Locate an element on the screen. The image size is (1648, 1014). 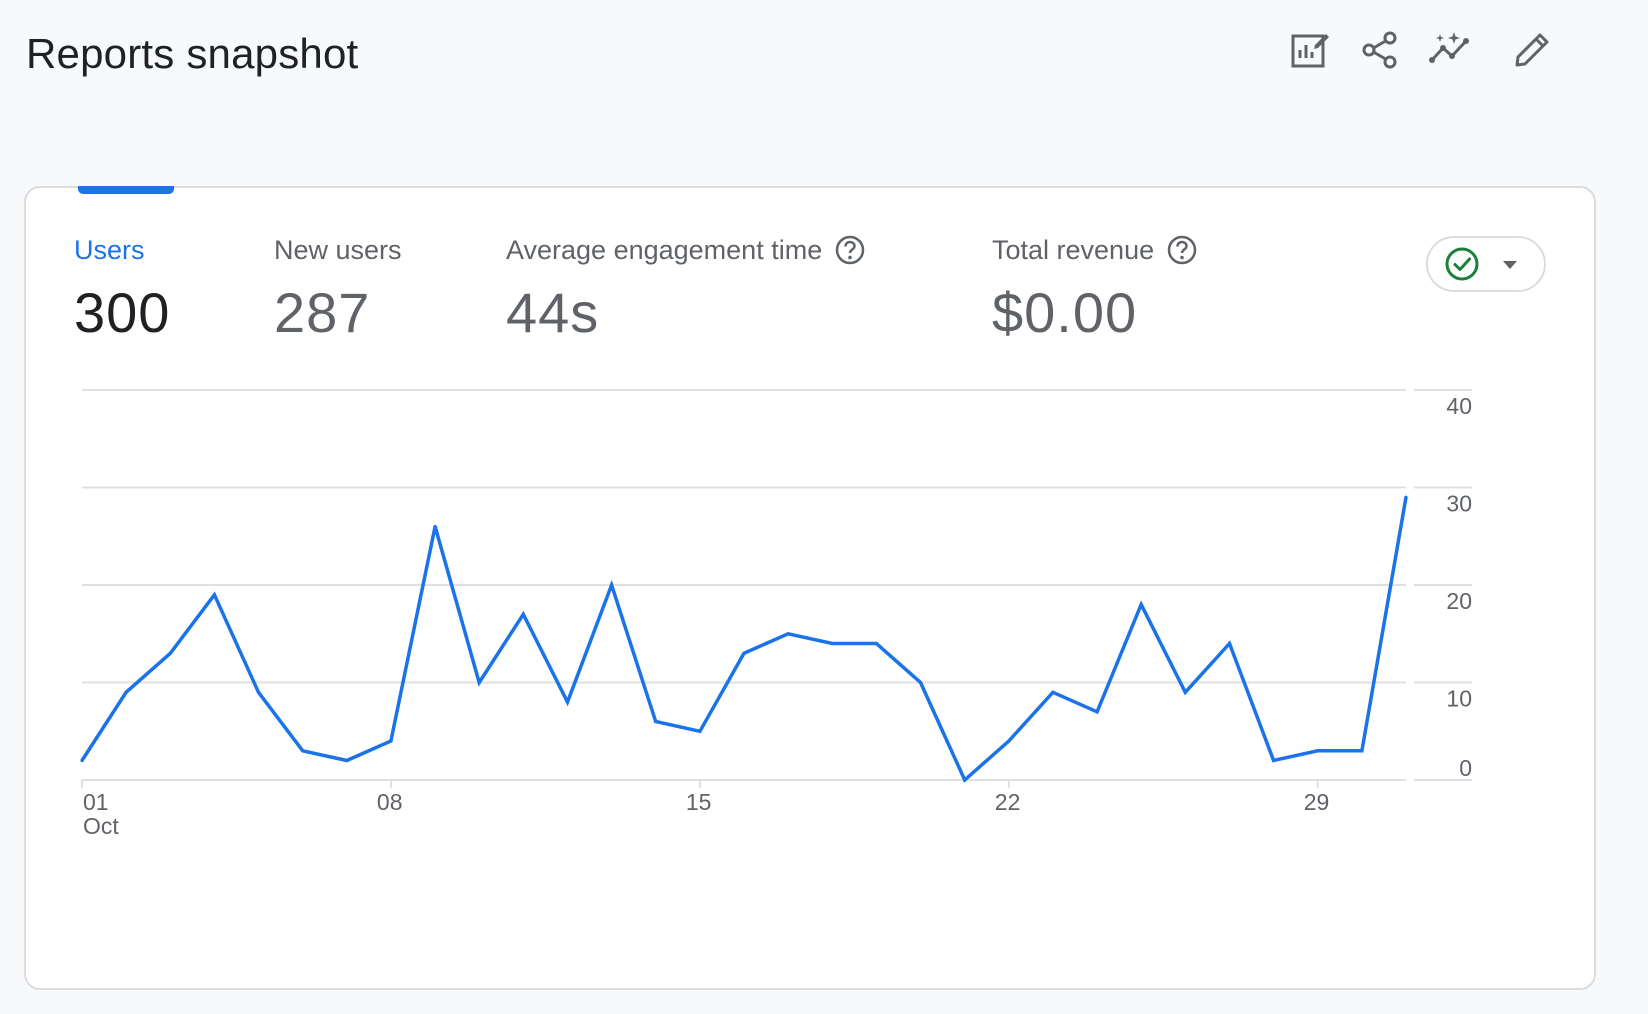
metric-label: Total revenue is located at coordinates (1095, 250).